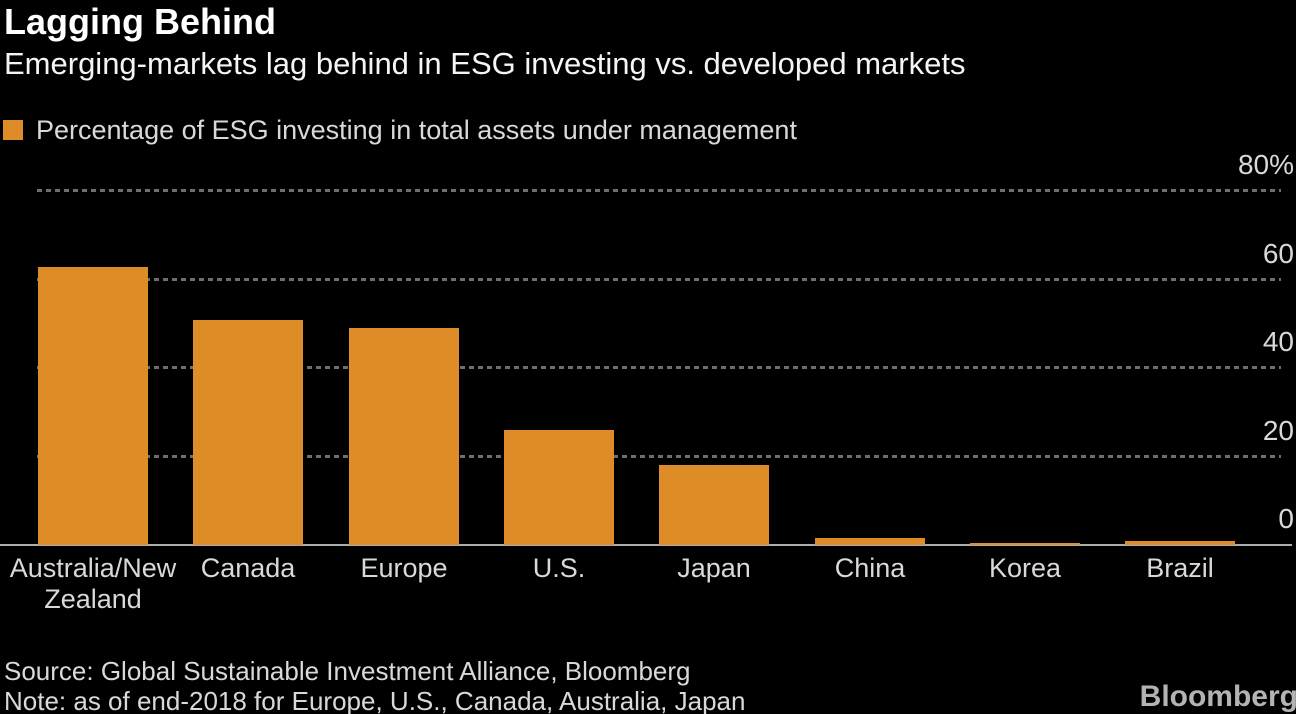  Describe the element at coordinates (714, 505) in the screenshot. I see `bar-japan` at that location.